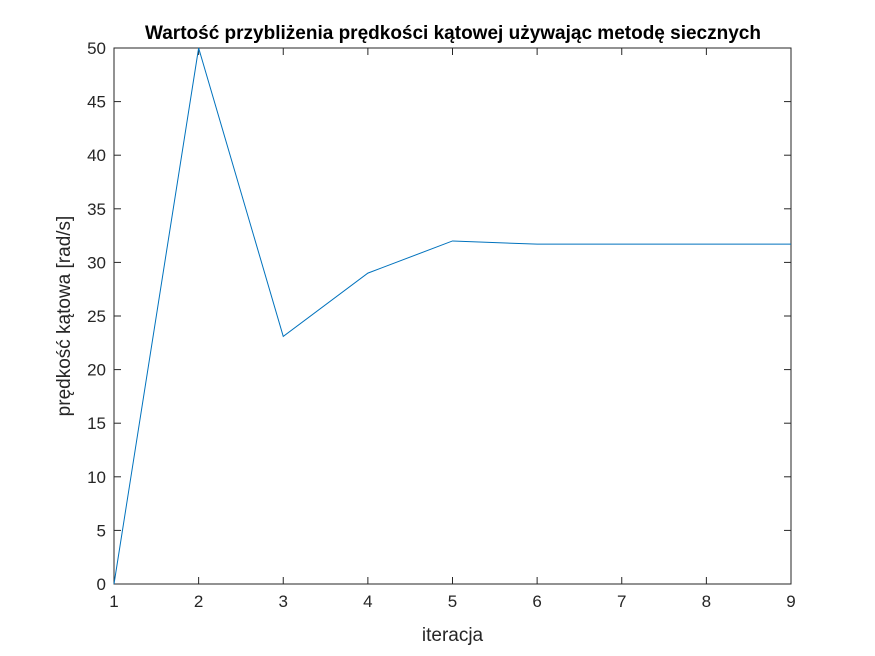  I want to click on x-tick-label: 2, so click(198, 601).